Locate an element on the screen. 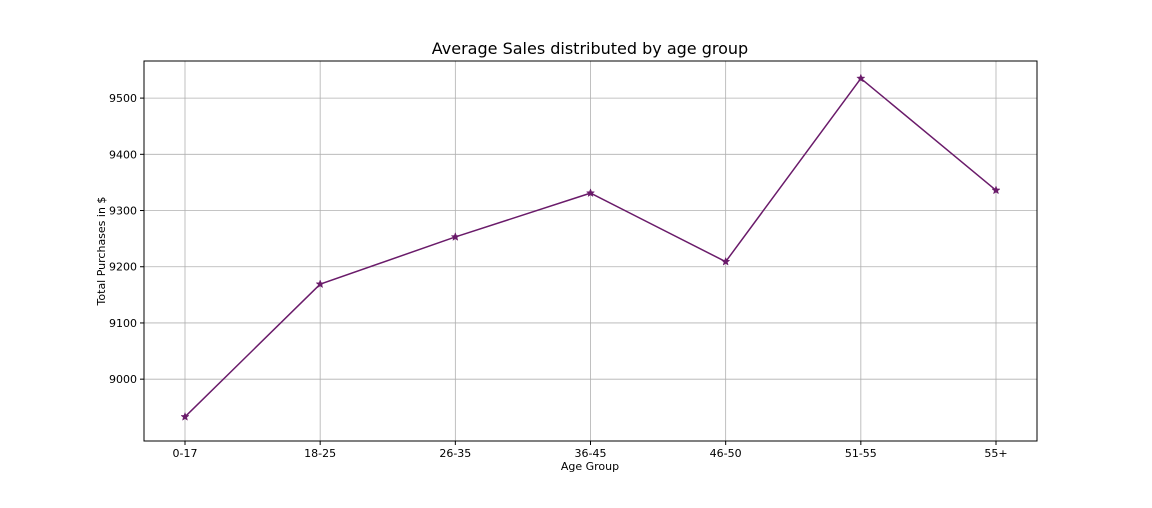 Image resolution: width=1152 pixels, height=508 pixels. y-tick-label: 9000 is located at coordinates (123, 379).